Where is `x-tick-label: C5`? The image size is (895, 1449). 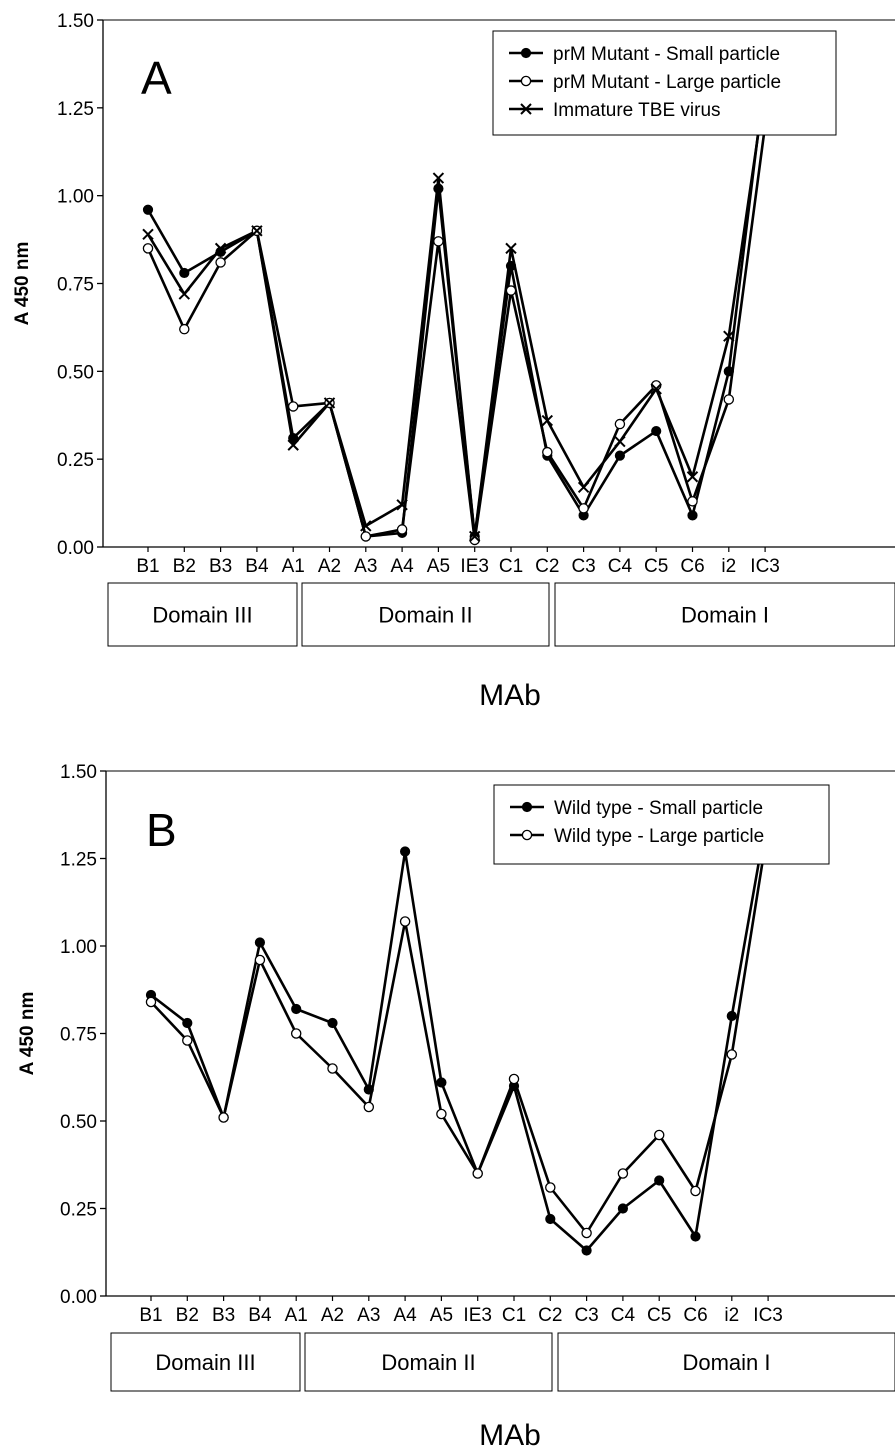
x-tick-label: C5 is located at coordinates (659, 1315).